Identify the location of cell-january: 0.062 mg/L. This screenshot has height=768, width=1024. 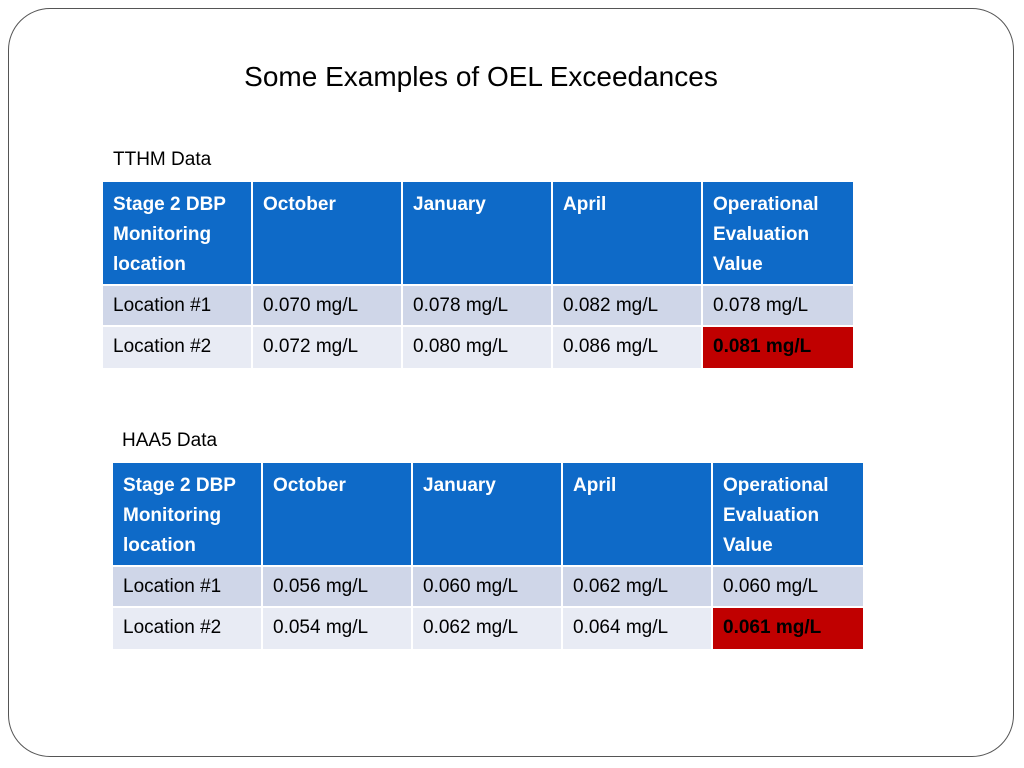
(488, 628).